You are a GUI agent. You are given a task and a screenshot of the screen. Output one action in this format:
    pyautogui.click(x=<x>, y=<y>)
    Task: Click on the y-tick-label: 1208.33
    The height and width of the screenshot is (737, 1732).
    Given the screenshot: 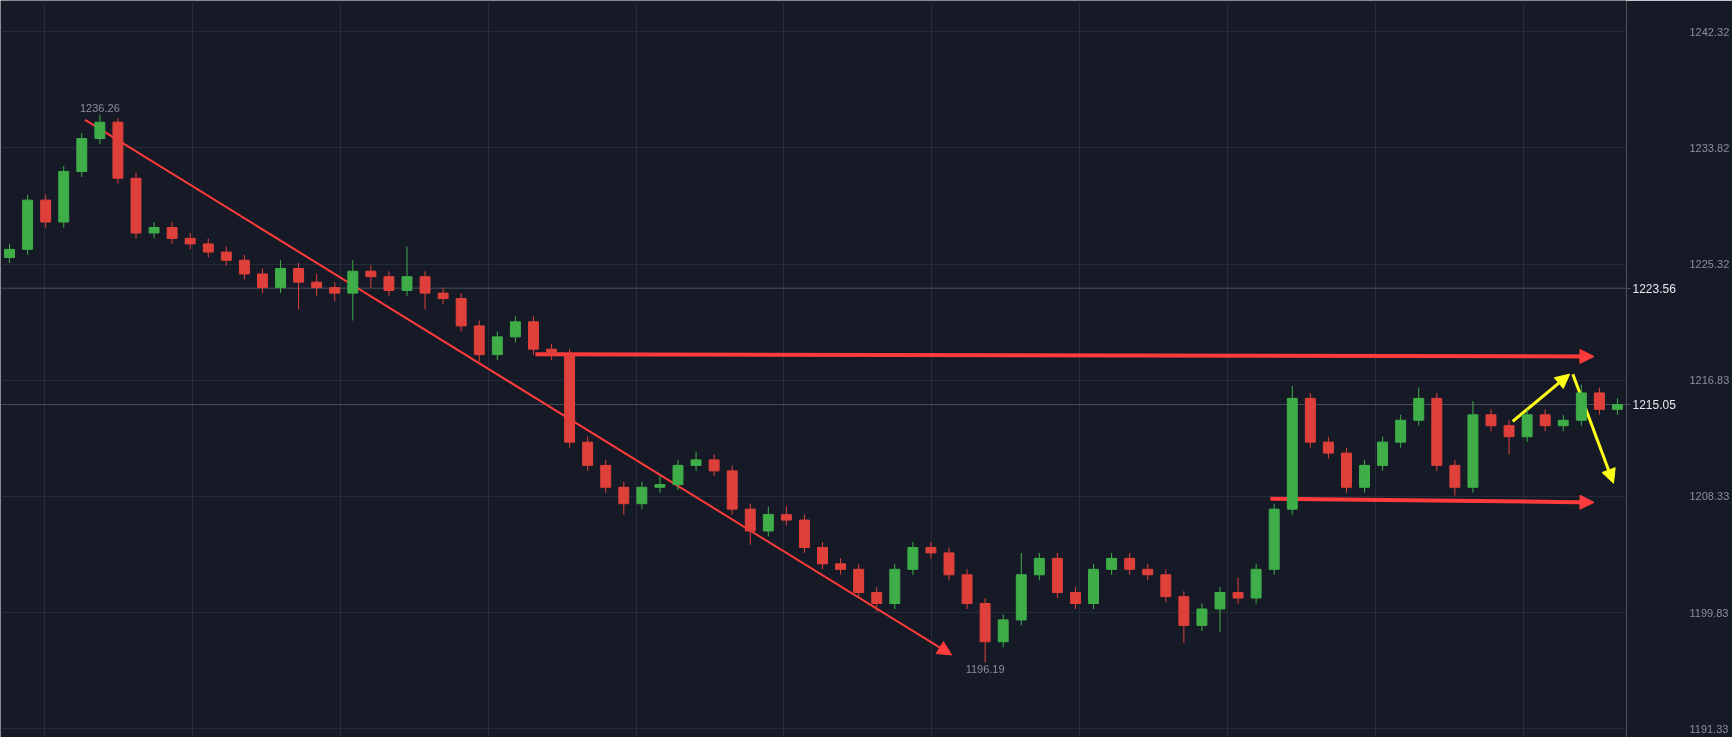 What is the action you would take?
    pyautogui.click(x=1709, y=496)
    